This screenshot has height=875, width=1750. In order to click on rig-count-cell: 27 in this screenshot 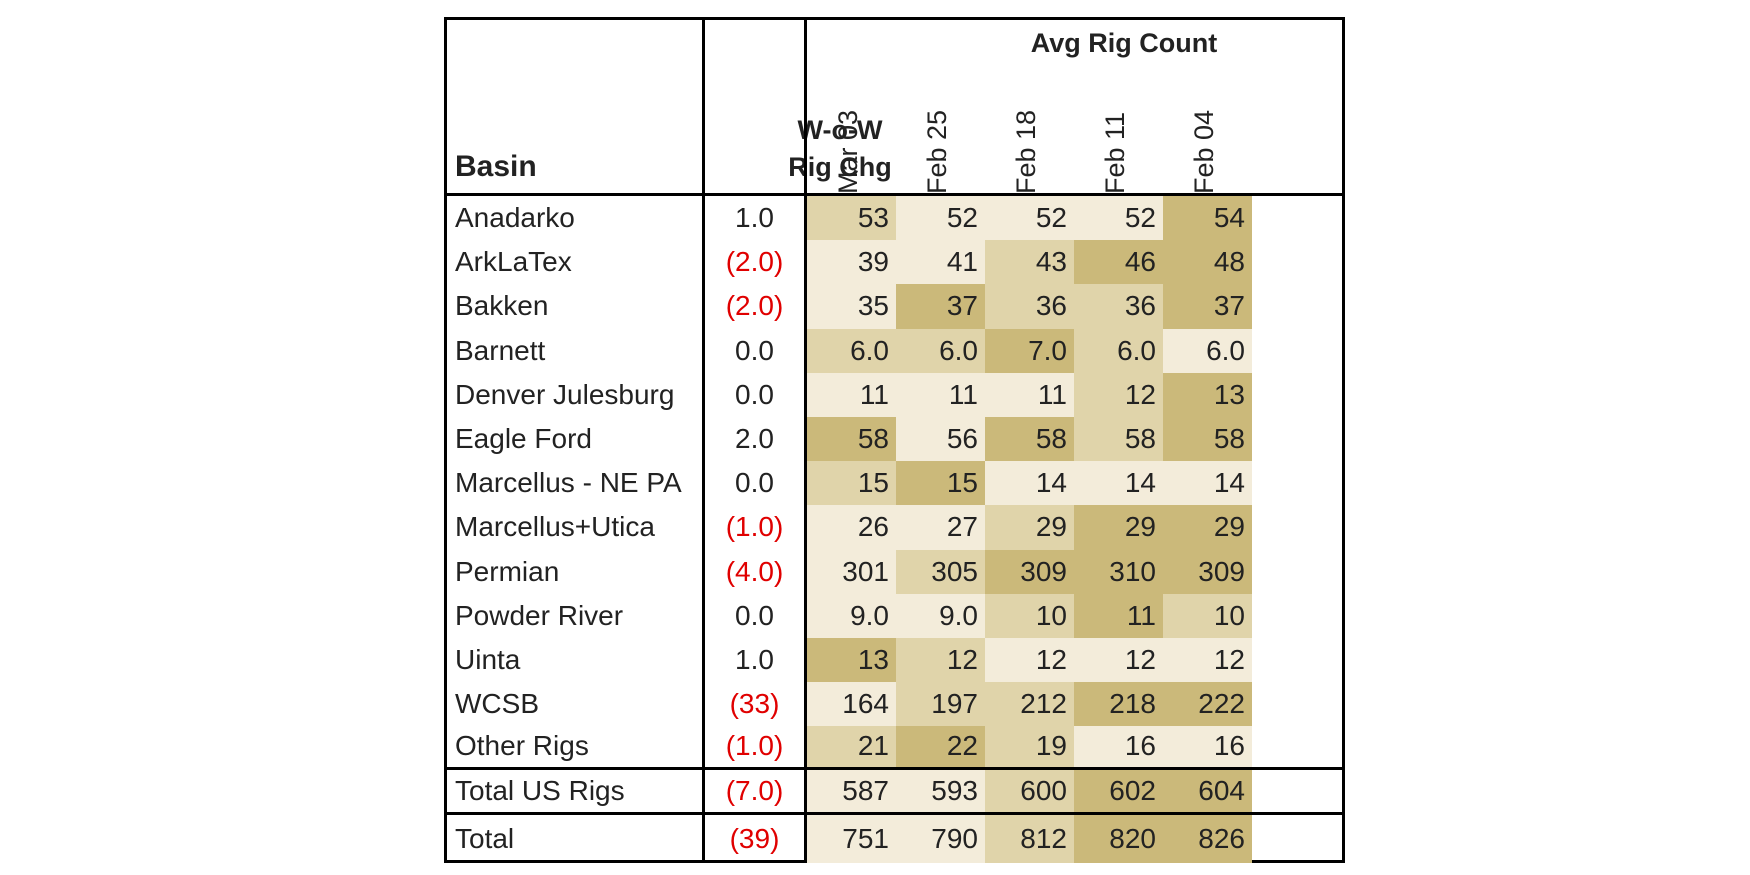, I will do `click(940, 527)`.